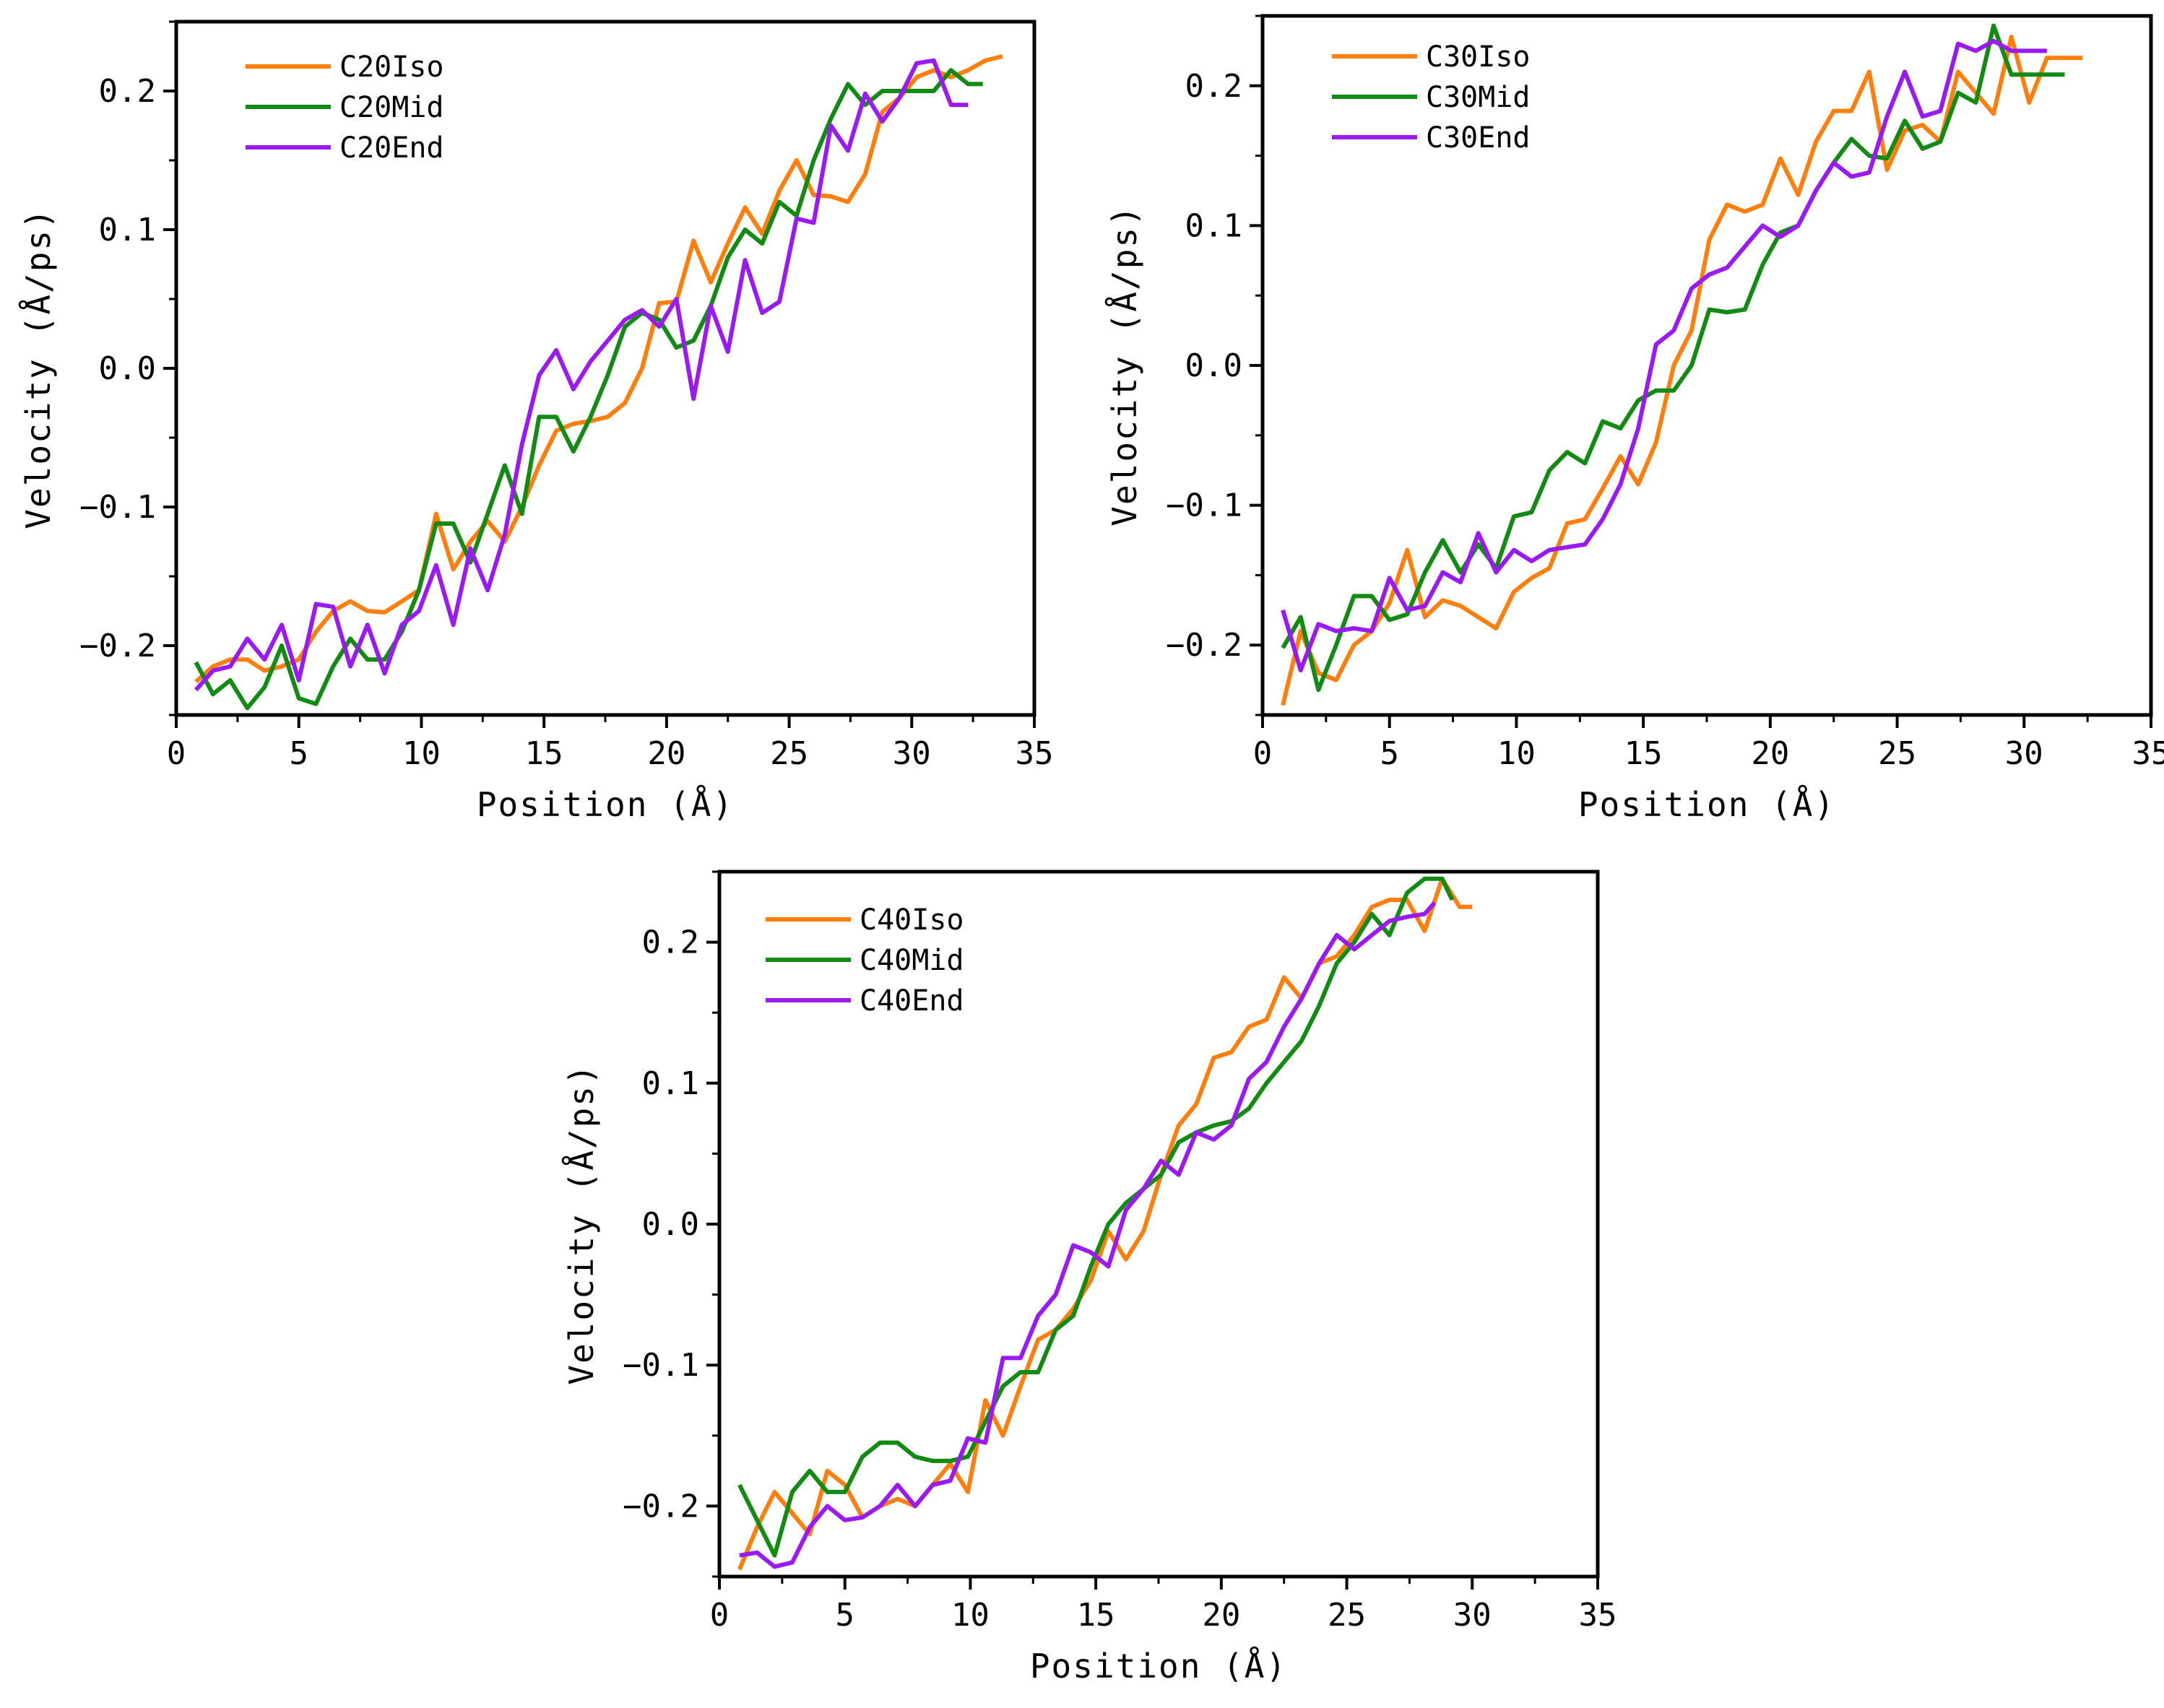  Describe the element at coordinates (1478, 97) in the screenshot. I see `legend-label-c30mid: C30Mid` at that location.